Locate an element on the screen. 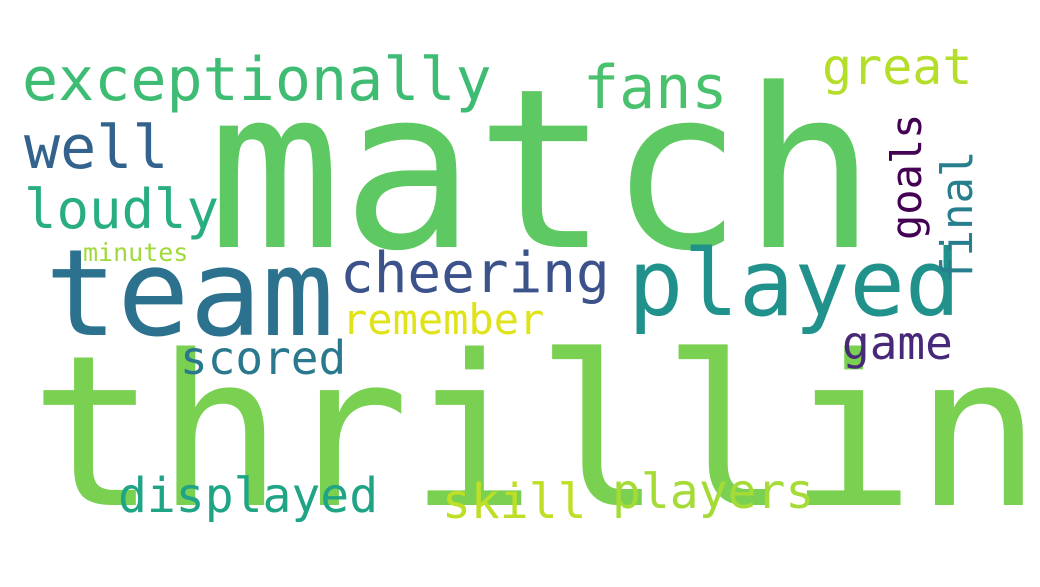 Image resolution: width=1040 pixels, height=587 pixels. word-players: players is located at coordinates (713, 492).